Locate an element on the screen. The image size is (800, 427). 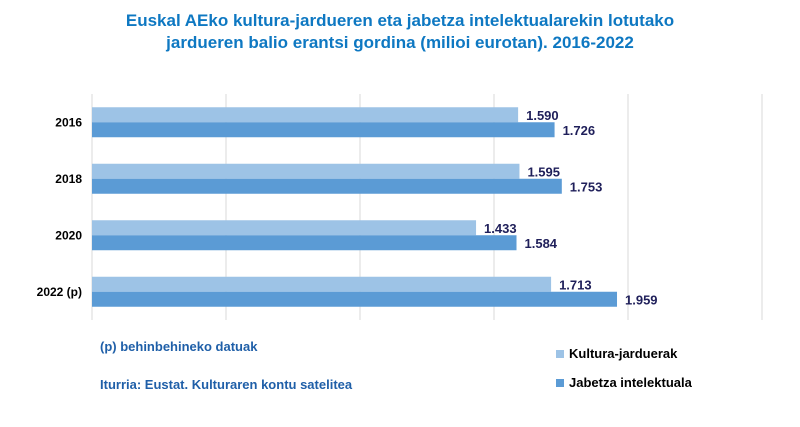
provisional-note: (p) behinbehineko datuak is located at coordinates (179, 346).